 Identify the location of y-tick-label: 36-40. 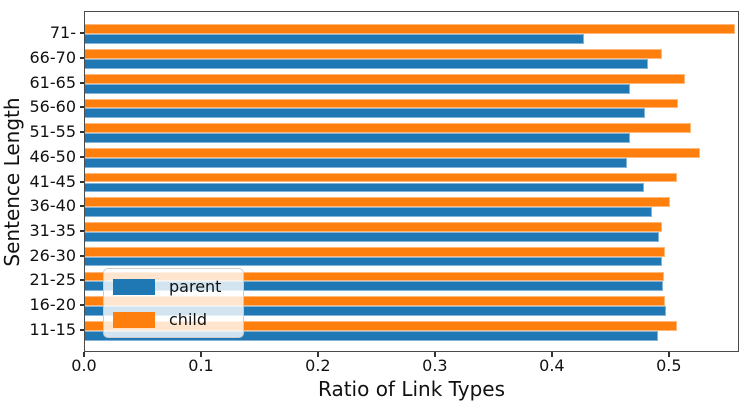
(53, 206).